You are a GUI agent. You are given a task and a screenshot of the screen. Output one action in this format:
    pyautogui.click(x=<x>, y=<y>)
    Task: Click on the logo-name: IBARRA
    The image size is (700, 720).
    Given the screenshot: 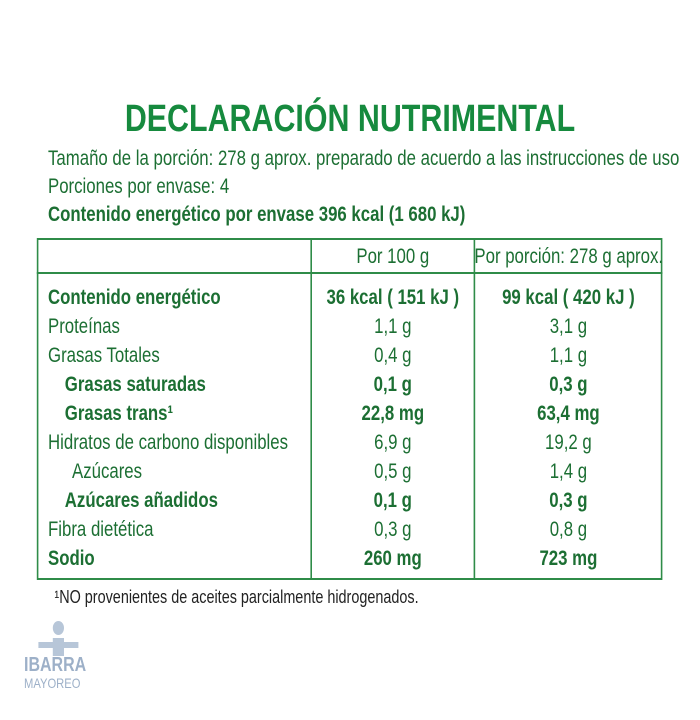 What is the action you would take?
    pyautogui.click(x=55, y=665)
    